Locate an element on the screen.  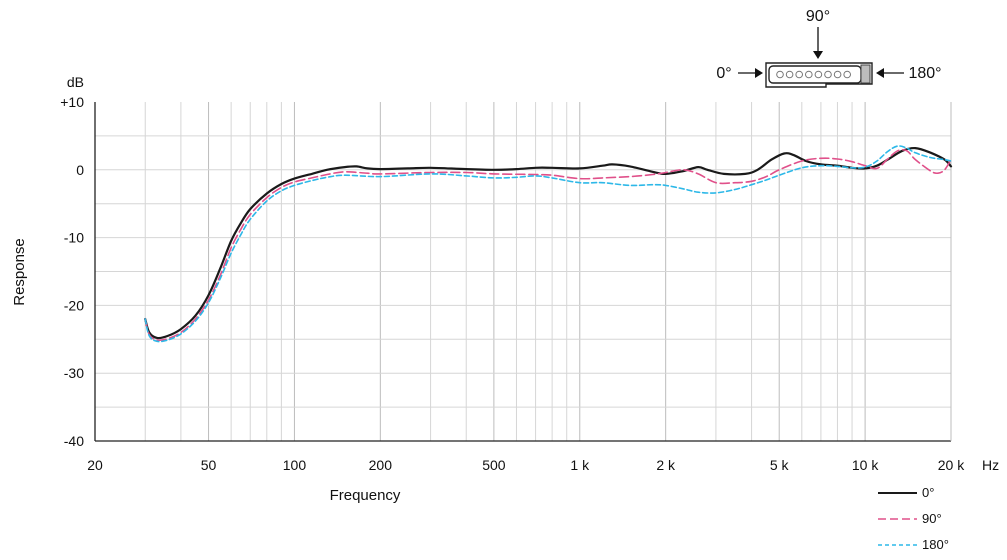
y-tick-label: -30 is located at coordinates (74, 373).